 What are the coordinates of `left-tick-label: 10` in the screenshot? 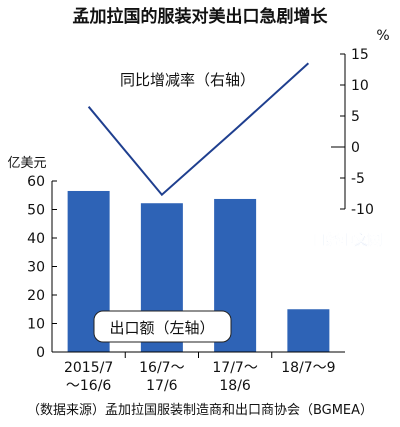 It's located at (36, 325).